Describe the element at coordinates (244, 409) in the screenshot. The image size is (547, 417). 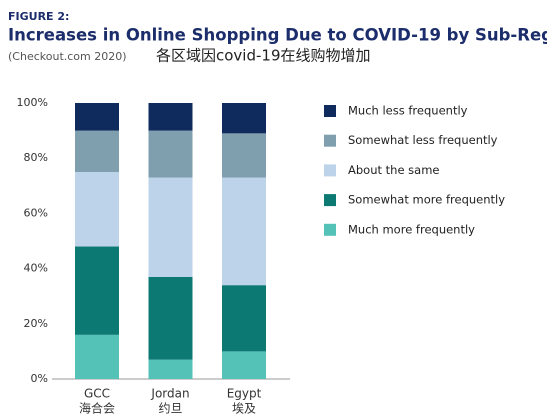
I see `x-tick-sublabel: 埃及` at that location.